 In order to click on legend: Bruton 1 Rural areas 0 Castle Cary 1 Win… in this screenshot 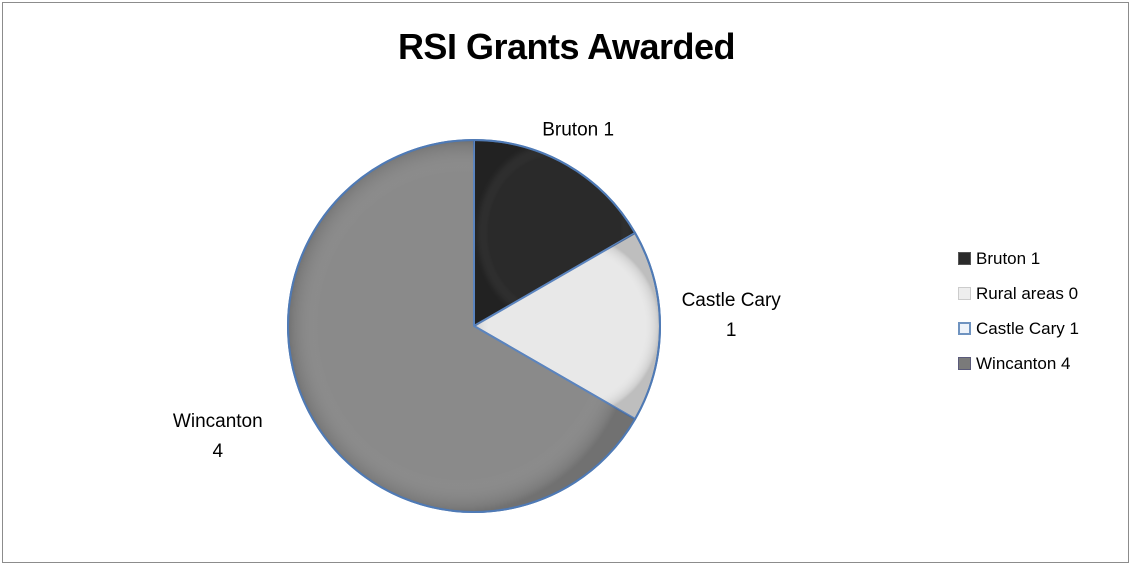, I will do `click(1018, 316)`.